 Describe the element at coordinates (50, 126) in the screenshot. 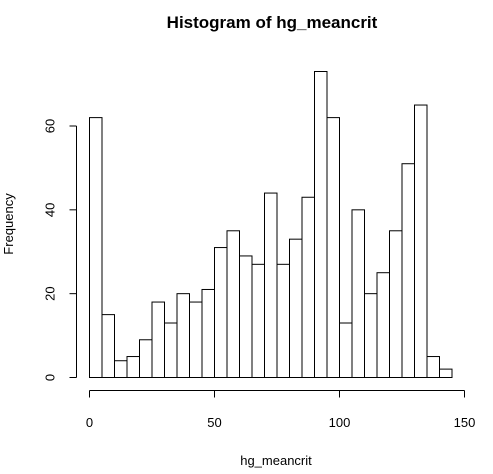

I see `y-tick-label: 60` at that location.